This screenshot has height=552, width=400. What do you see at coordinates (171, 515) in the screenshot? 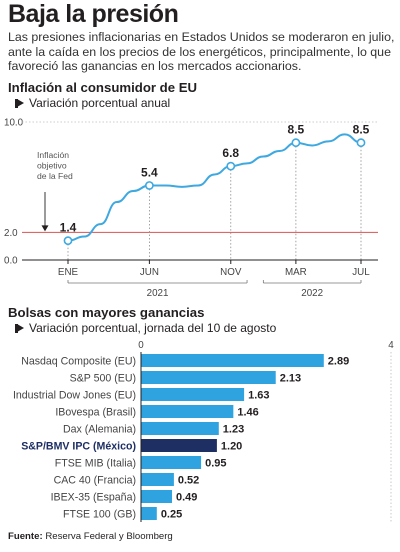
I see `bar-value-label: 0.25` at bounding box center [171, 515].